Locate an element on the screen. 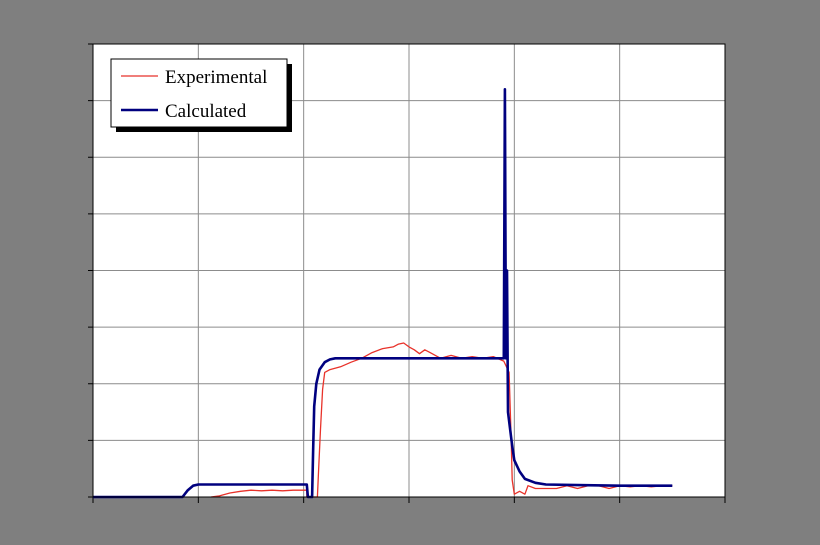  legend-label-experimental: Experimental is located at coordinates (216, 77).